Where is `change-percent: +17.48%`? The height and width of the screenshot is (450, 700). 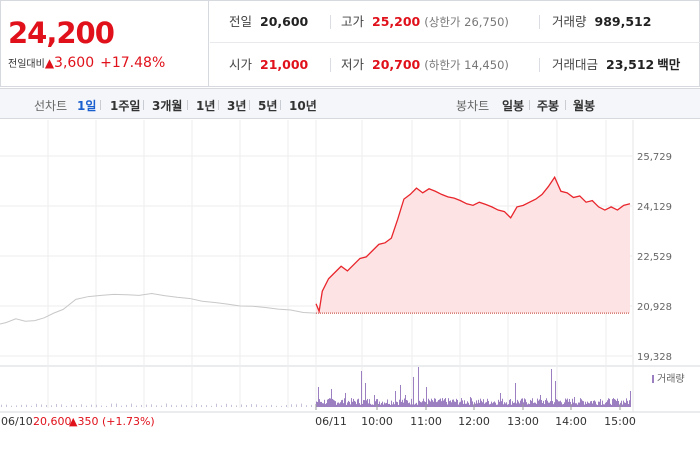 change-percent: +17.48% is located at coordinates (133, 63).